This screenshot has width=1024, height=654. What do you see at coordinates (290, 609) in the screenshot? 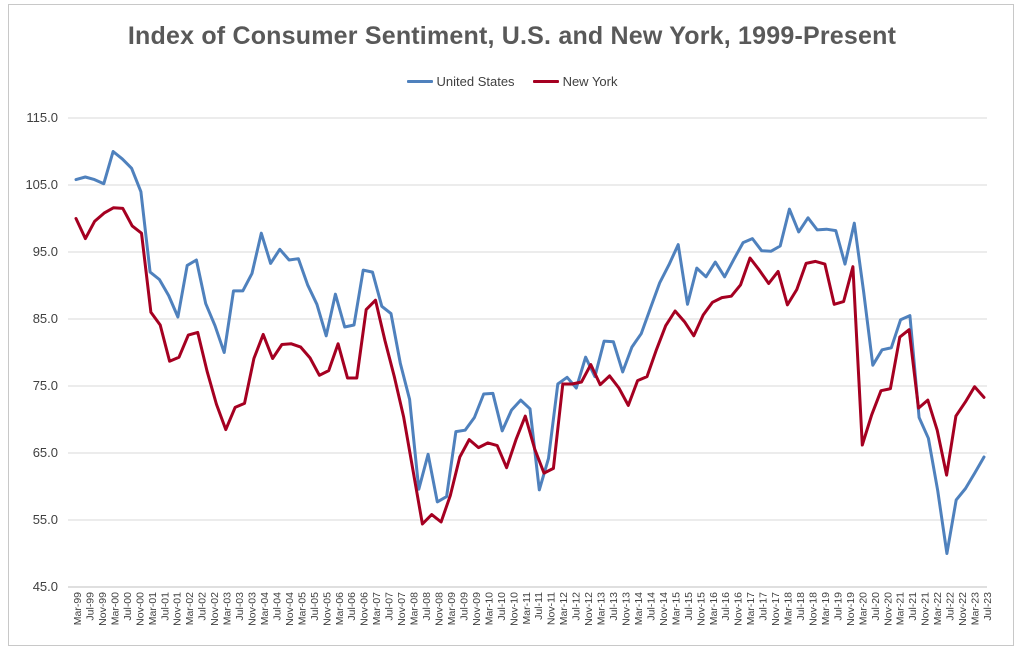
I see `x-tick-label: Nov-04` at bounding box center [290, 609].